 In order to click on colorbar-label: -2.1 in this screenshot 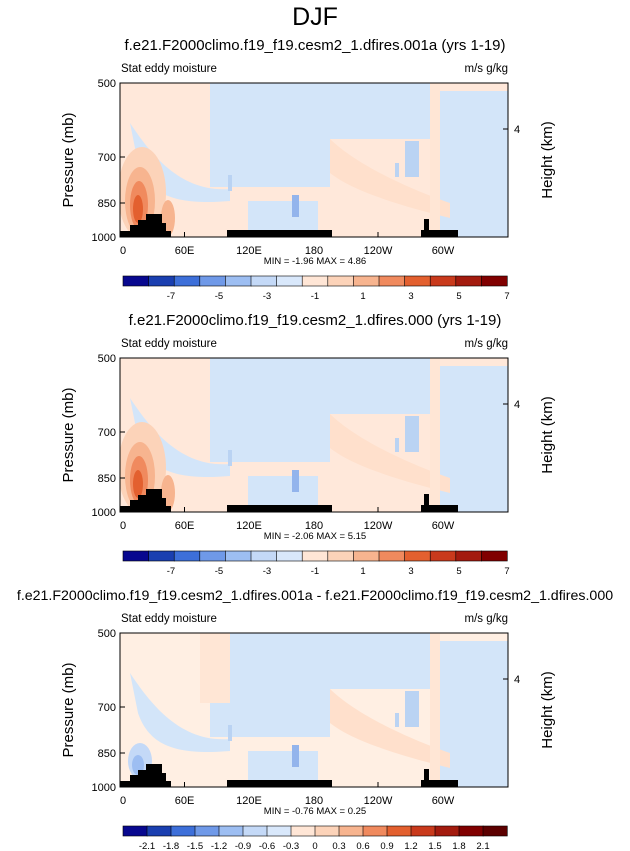, I will do `click(147, 846)`.